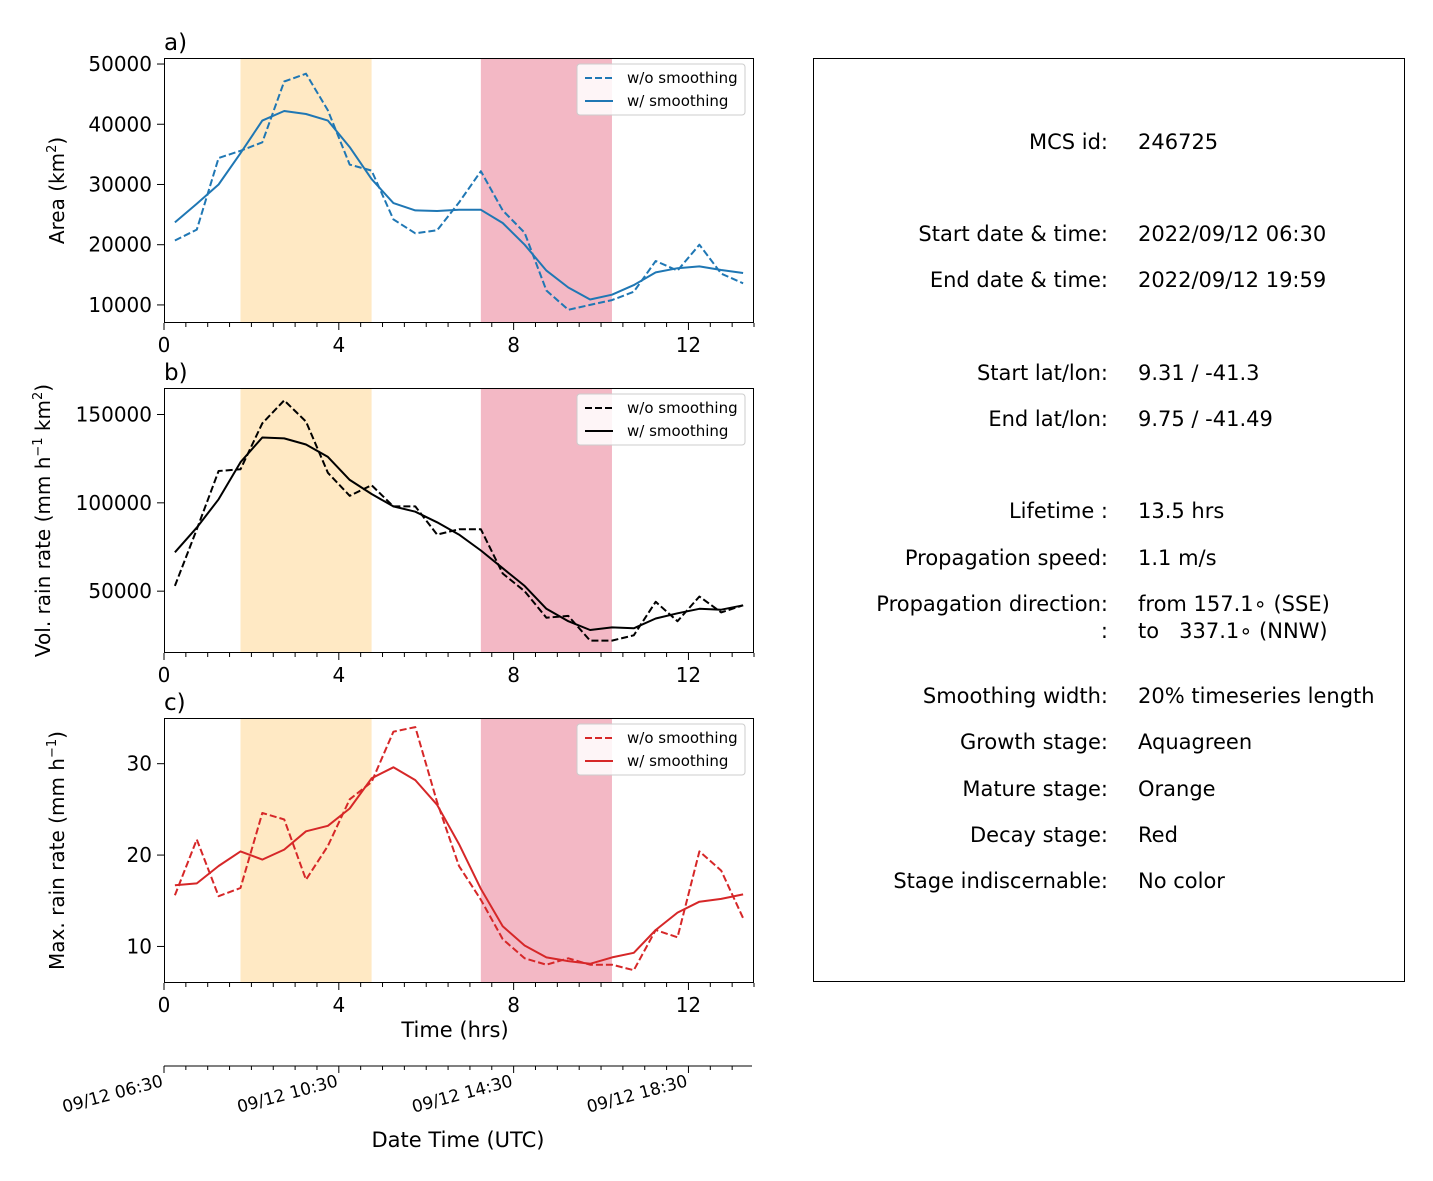 The width and height of the screenshot is (1433, 1181). I want to click on y-axis-label: Area (km2), so click(57, 190).